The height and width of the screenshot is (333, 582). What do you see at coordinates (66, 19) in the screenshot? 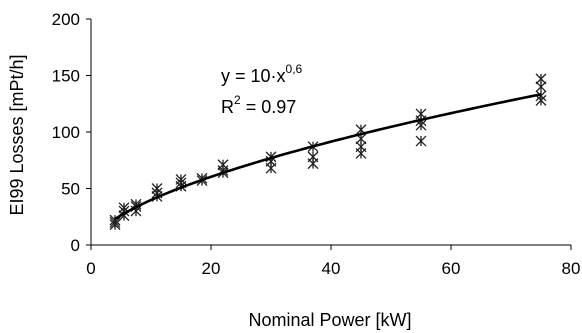
I see `y-tick-label: 200` at bounding box center [66, 19].